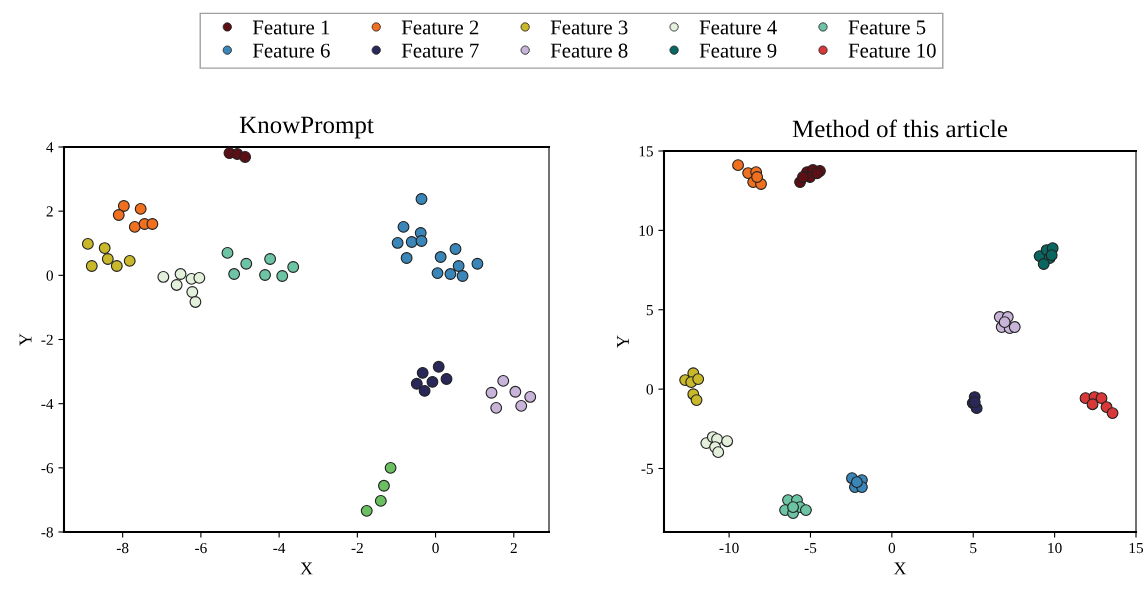 The width and height of the screenshot is (1143, 598). What do you see at coordinates (738, 50) in the screenshot?
I see `legend-label: Feature 9` at bounding box center [738, 50].